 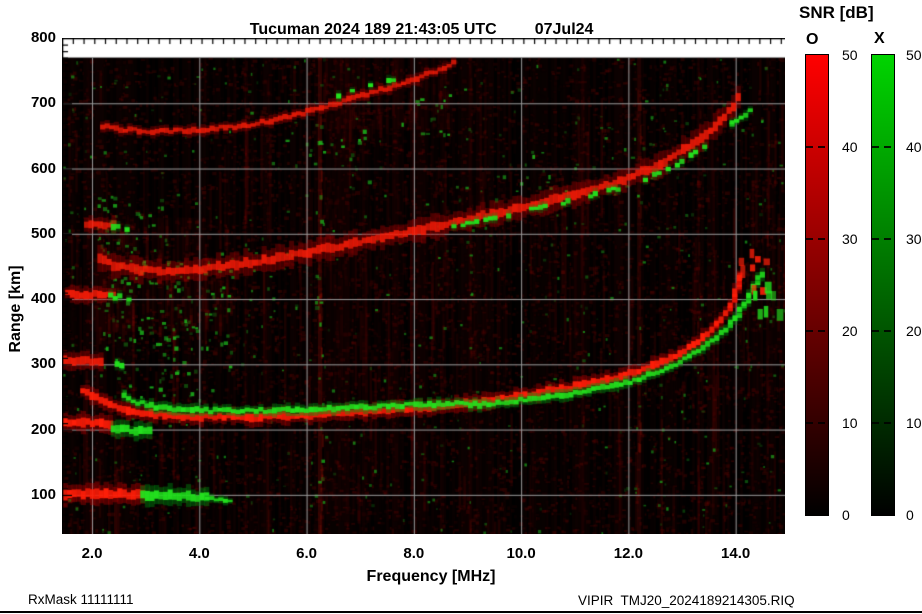 What do you see at coordinates (43, 429) in the screenshot?
I see `y-tick-label: 200` at bounding box center [43, 429].